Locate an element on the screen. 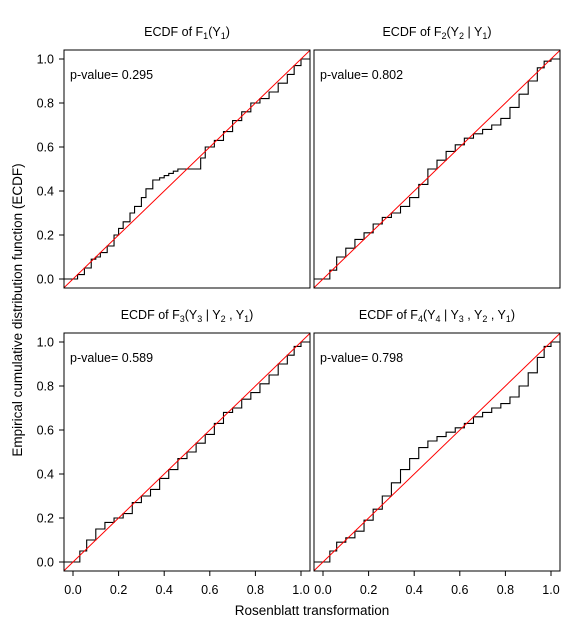 The width and height of the screenshot is (570, 635). p-value-label: p-value= 0.295 is located at coordinates (111, 75).